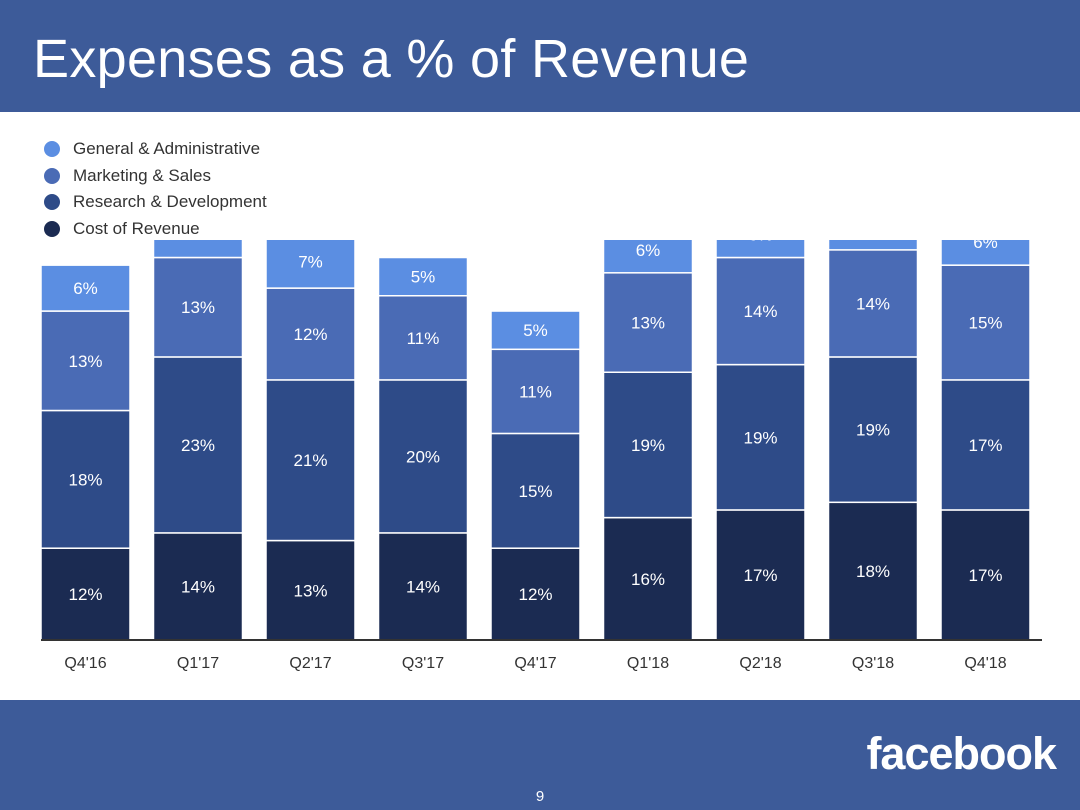 The image size is (1080, 810). Describe the element at coordinates (52, 228) in the screenshot. I see `legend-swatch-cost-of-revenue` at that location.